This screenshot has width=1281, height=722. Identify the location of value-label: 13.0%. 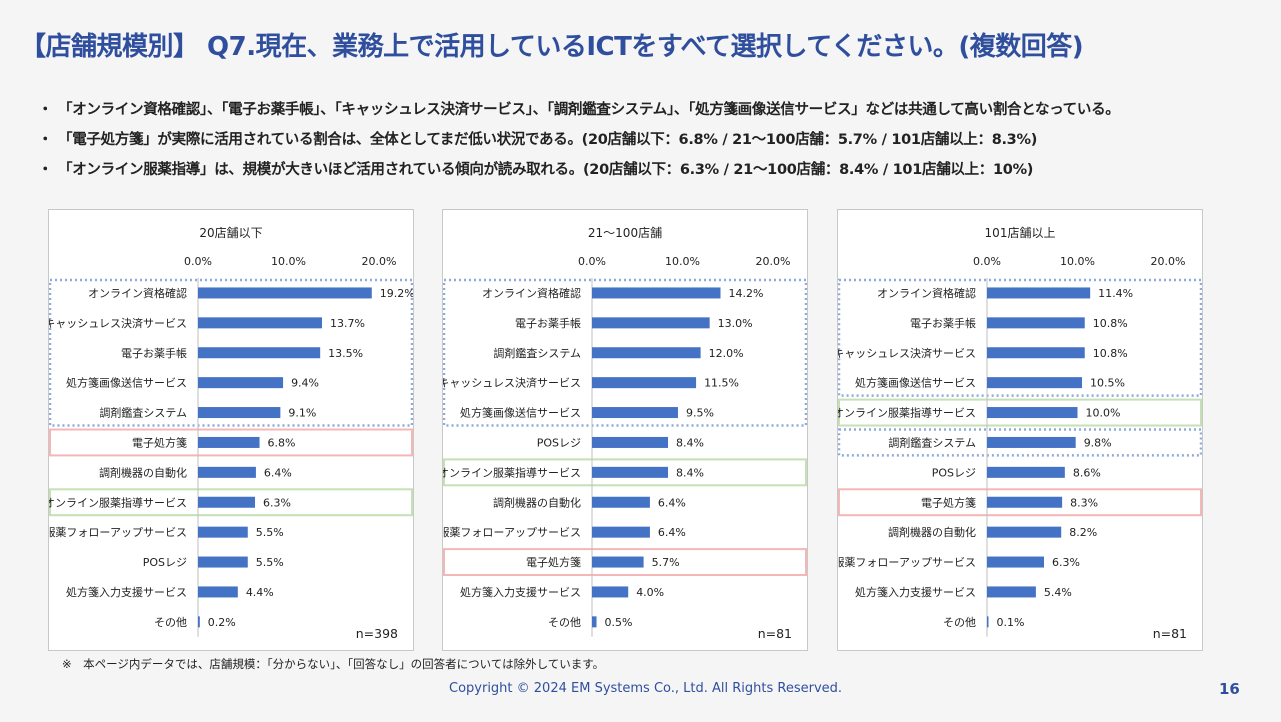
(735, 323).